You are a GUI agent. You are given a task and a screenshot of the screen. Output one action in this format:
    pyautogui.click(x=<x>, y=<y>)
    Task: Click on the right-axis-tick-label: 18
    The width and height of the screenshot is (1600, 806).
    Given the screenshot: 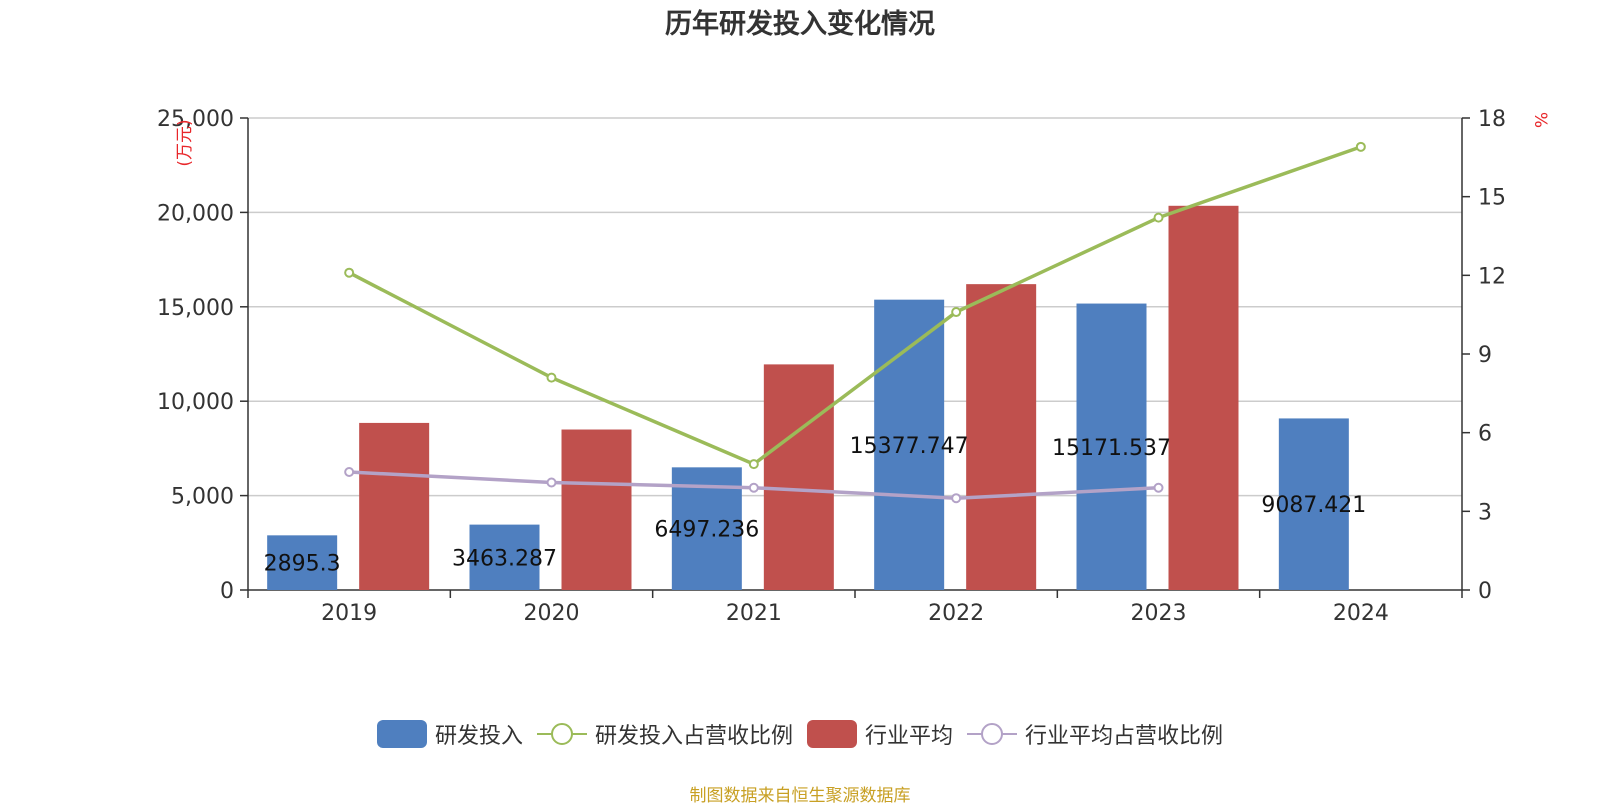 What is the action you would take?
    pyautogui.click(x=1492, y=119)
    